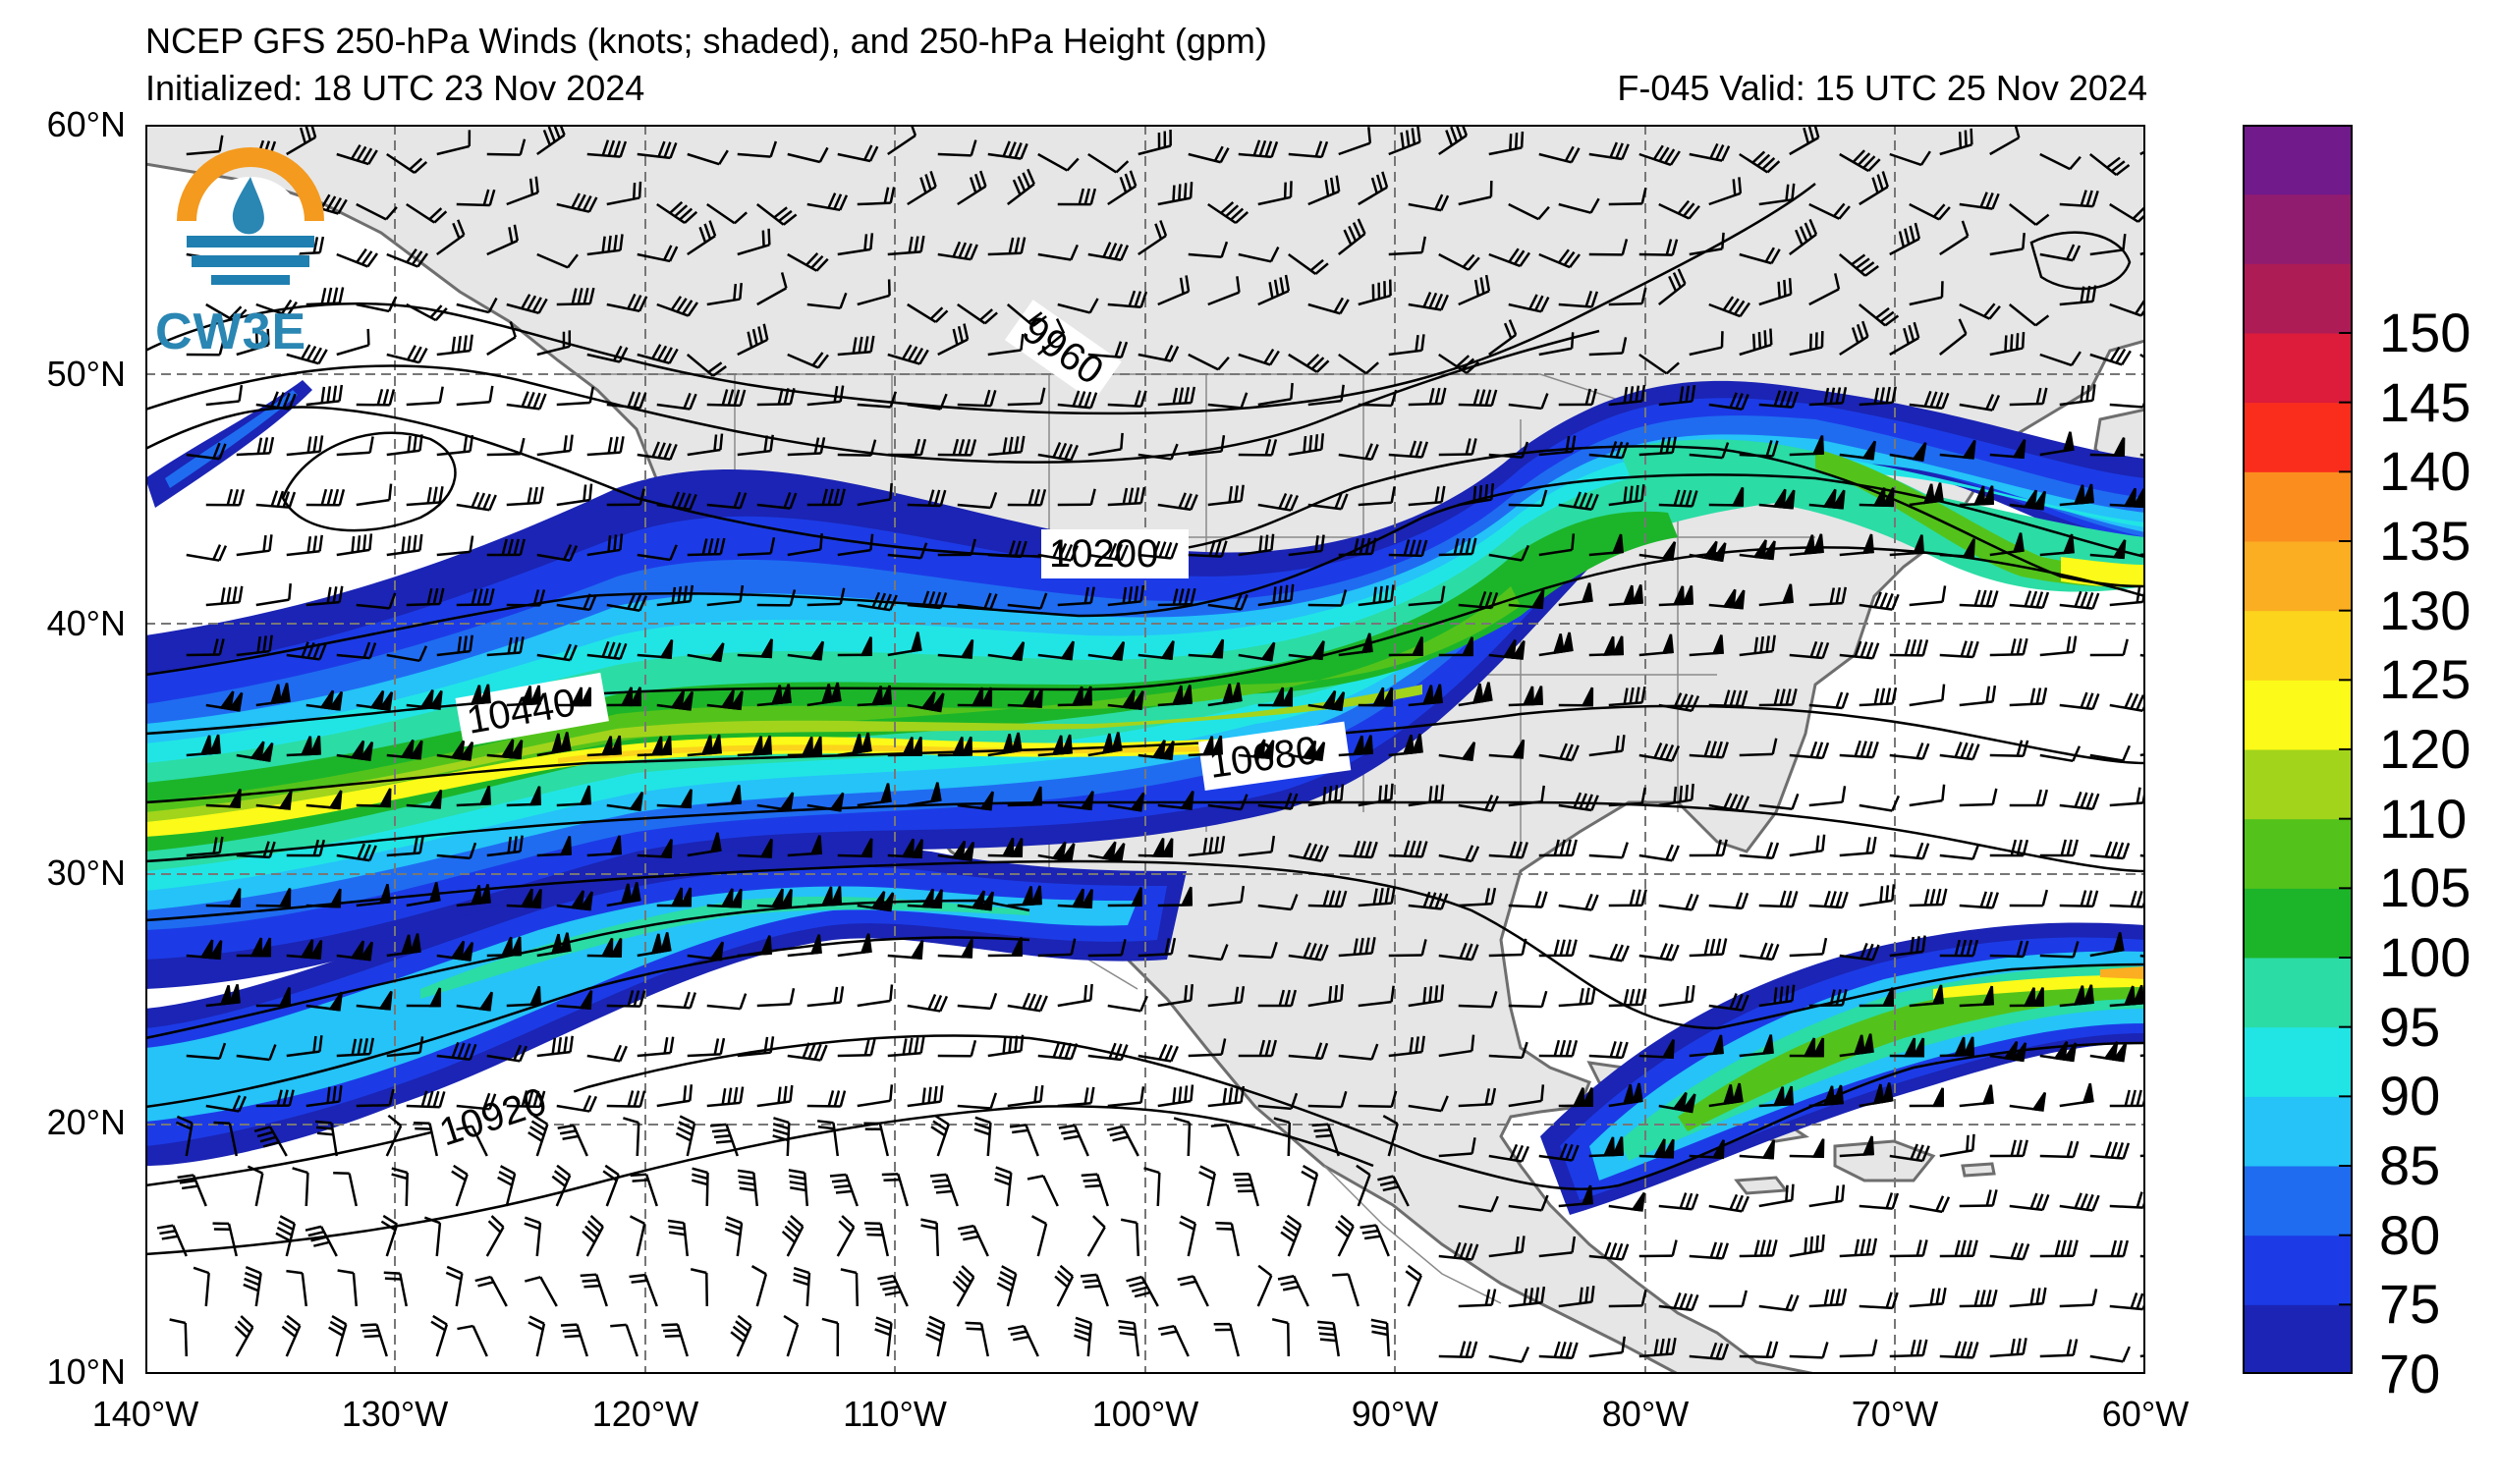 The image size is (2498, 1484). I want to click on lat-label-20n: 20°N, so click(86, 1122).